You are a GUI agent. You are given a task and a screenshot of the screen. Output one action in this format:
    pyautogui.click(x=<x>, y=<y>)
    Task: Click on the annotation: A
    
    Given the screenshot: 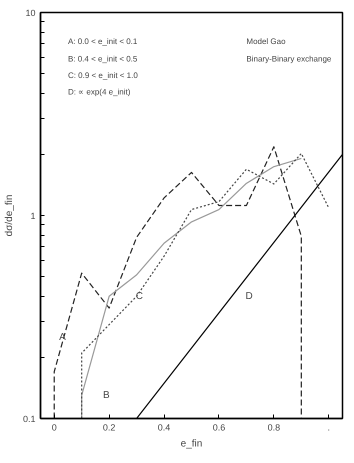 What is the action you would take?
    pyautogui.click(x=62, y=338)
    